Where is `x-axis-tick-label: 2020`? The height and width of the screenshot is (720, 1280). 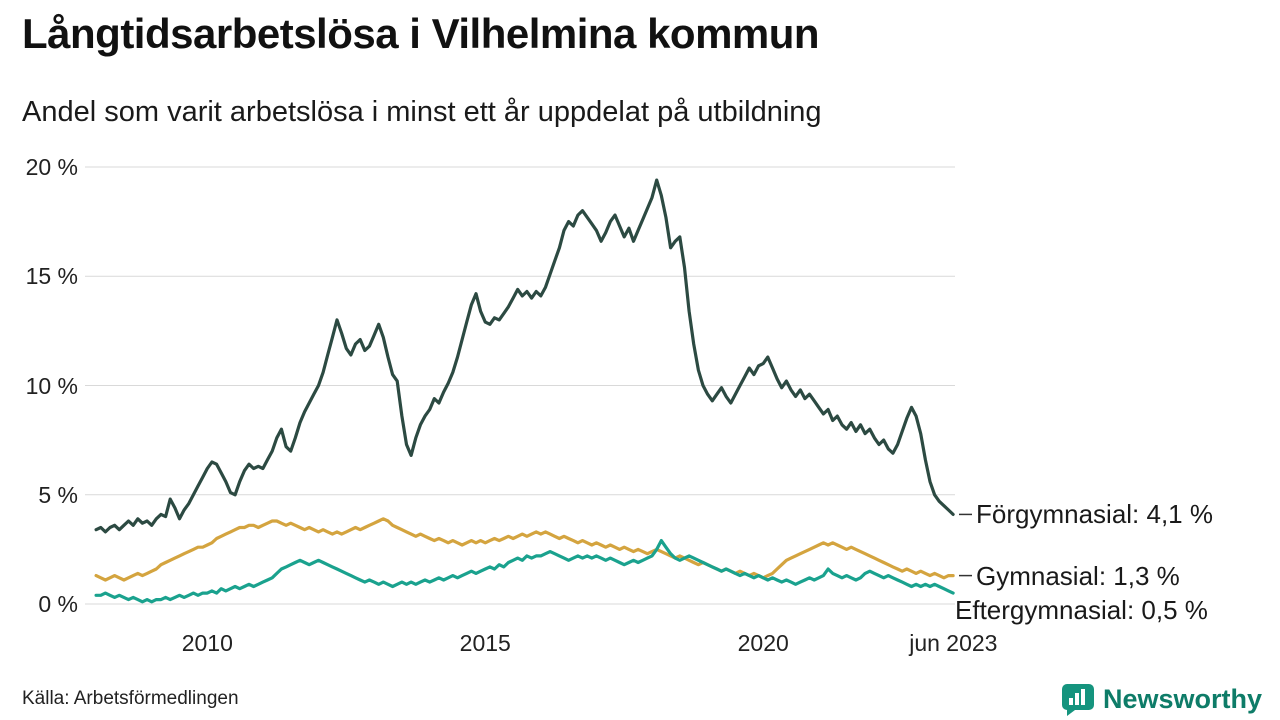
x-axis-tick-label: 2020 is located at coordinates (763, 643).